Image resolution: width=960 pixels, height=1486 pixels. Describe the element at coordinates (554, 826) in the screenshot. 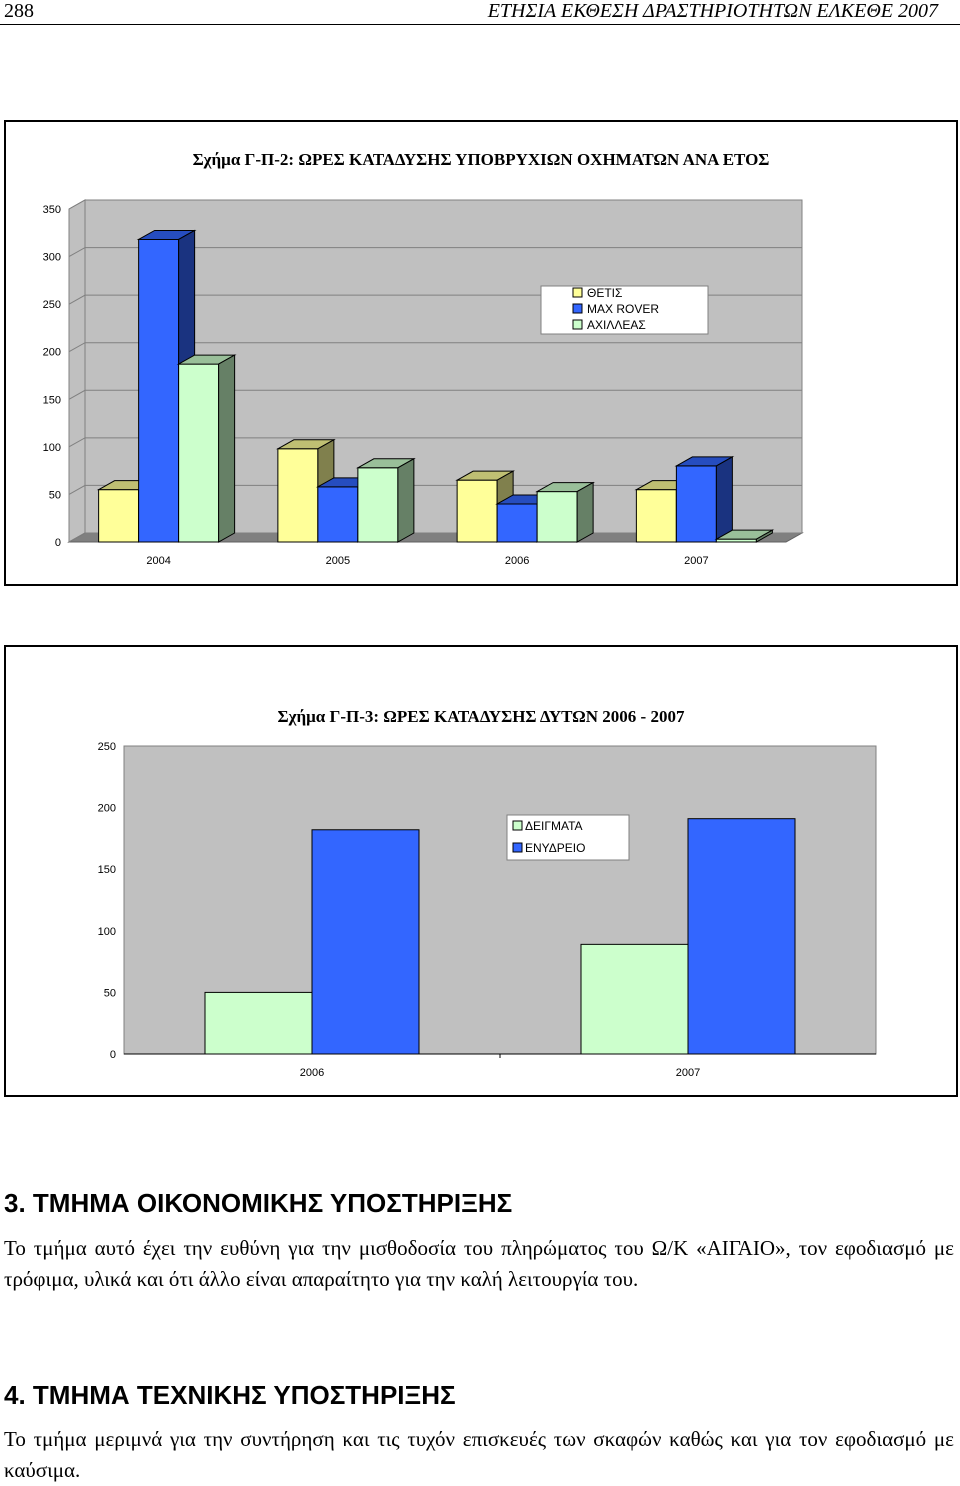

I see `legend-label: ΔΕΙΓΜΑΤΑ` at that location.